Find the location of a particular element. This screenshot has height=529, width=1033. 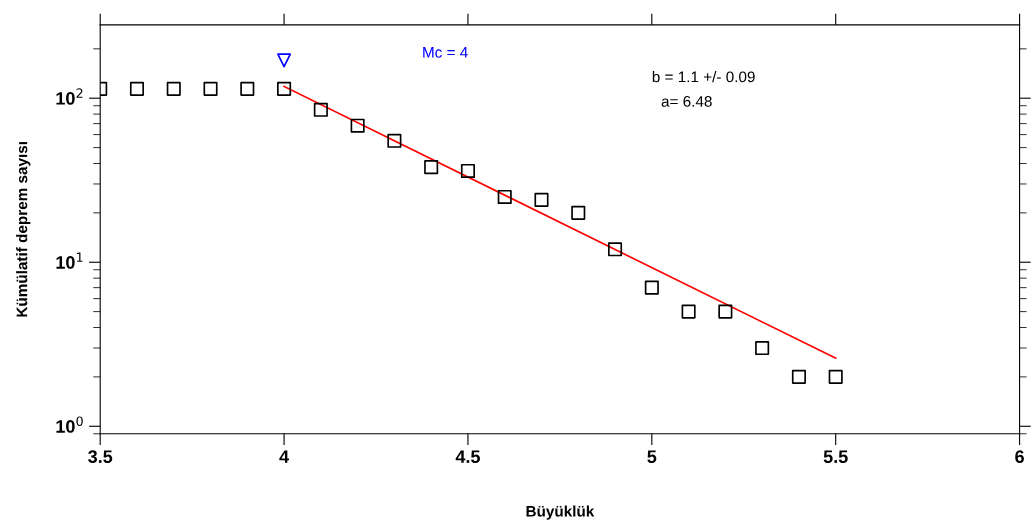

y-tick-label: 10$^{1}$ is located at coordinates (69, 260).